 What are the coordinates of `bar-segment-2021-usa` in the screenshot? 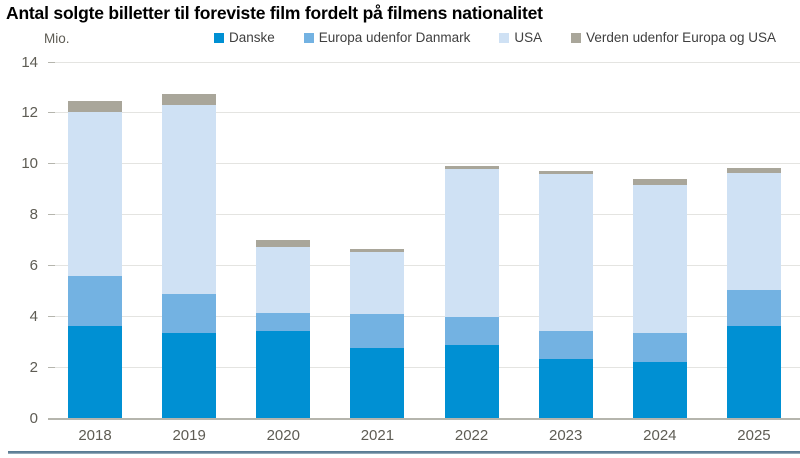 It's located at (377, 283).